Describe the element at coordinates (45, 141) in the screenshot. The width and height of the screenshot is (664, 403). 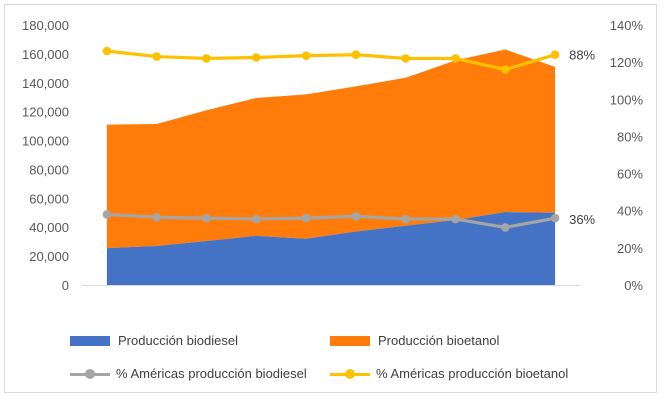
I see `left-tick-label: 100,000` at that location.